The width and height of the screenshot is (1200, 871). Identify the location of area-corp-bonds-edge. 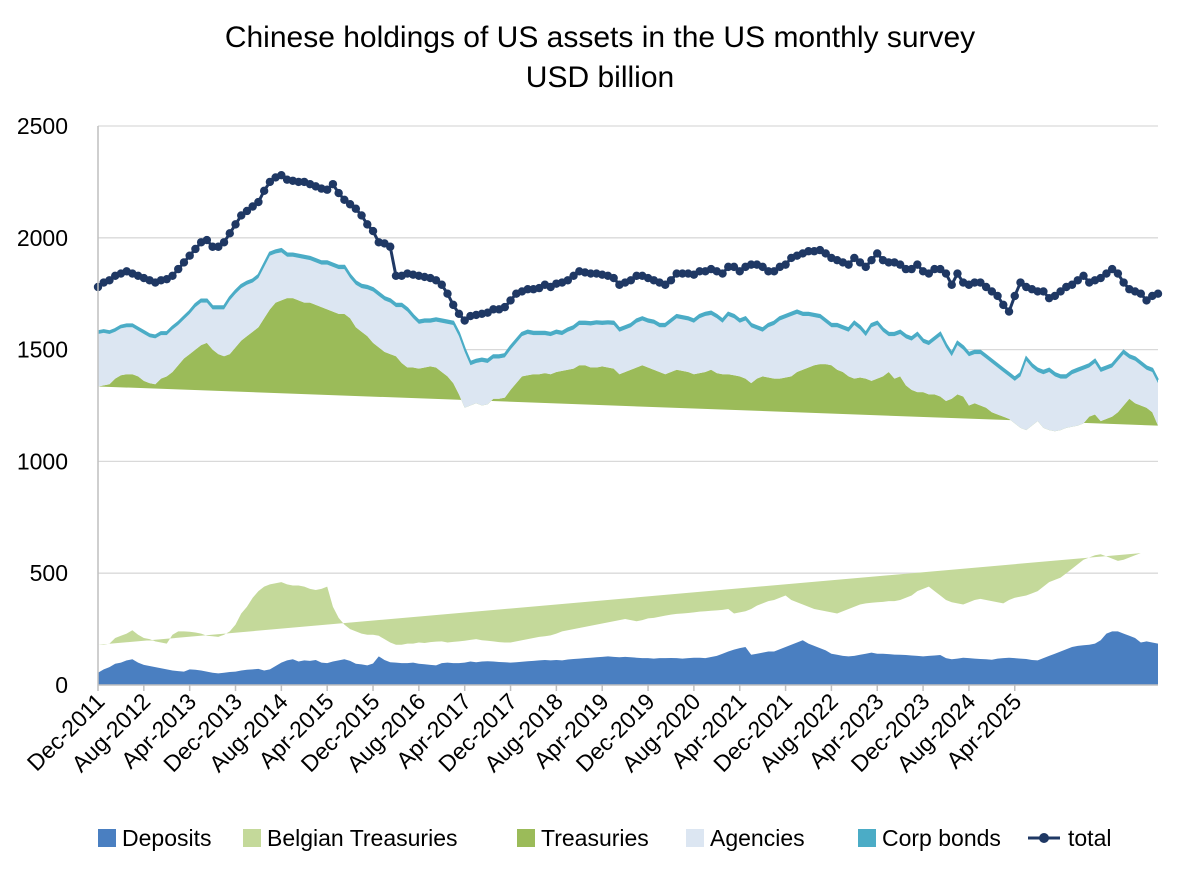
(628, 314).